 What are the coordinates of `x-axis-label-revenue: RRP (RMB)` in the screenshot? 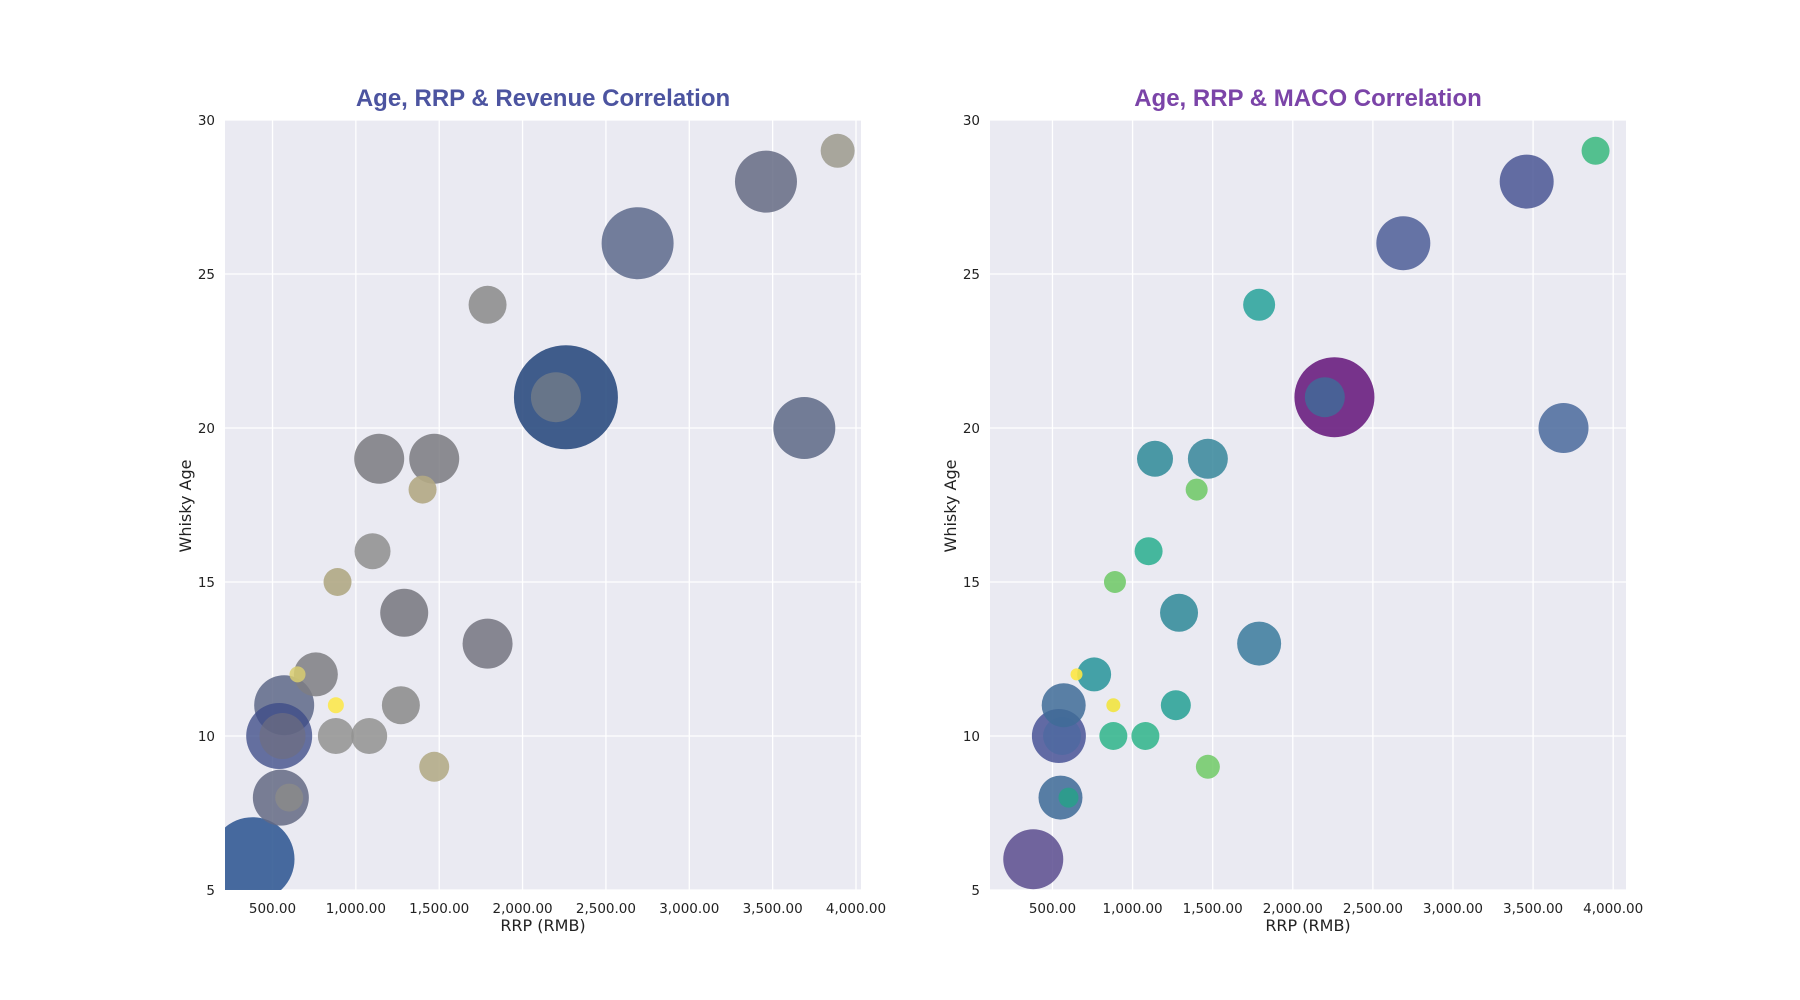 It's located at (542, 925).